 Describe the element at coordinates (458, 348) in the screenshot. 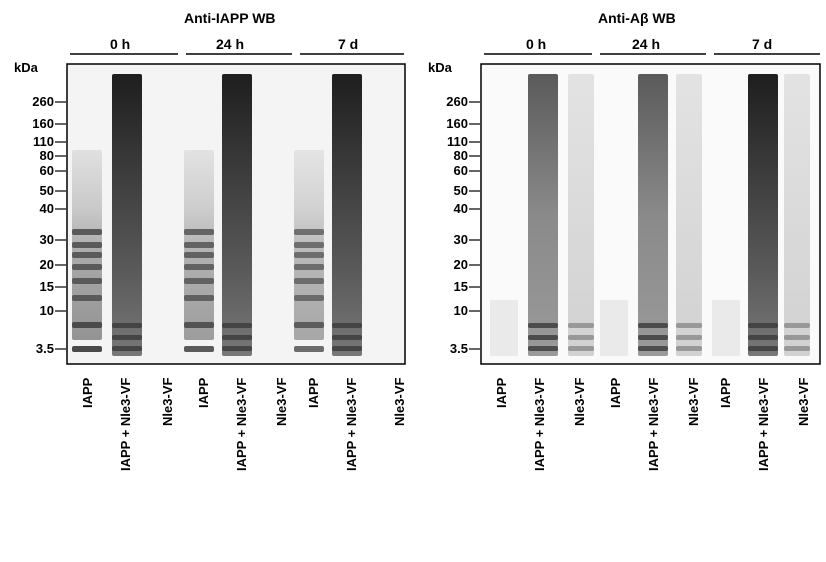

I see `mw-marker-3-5: 3.5` at that location.